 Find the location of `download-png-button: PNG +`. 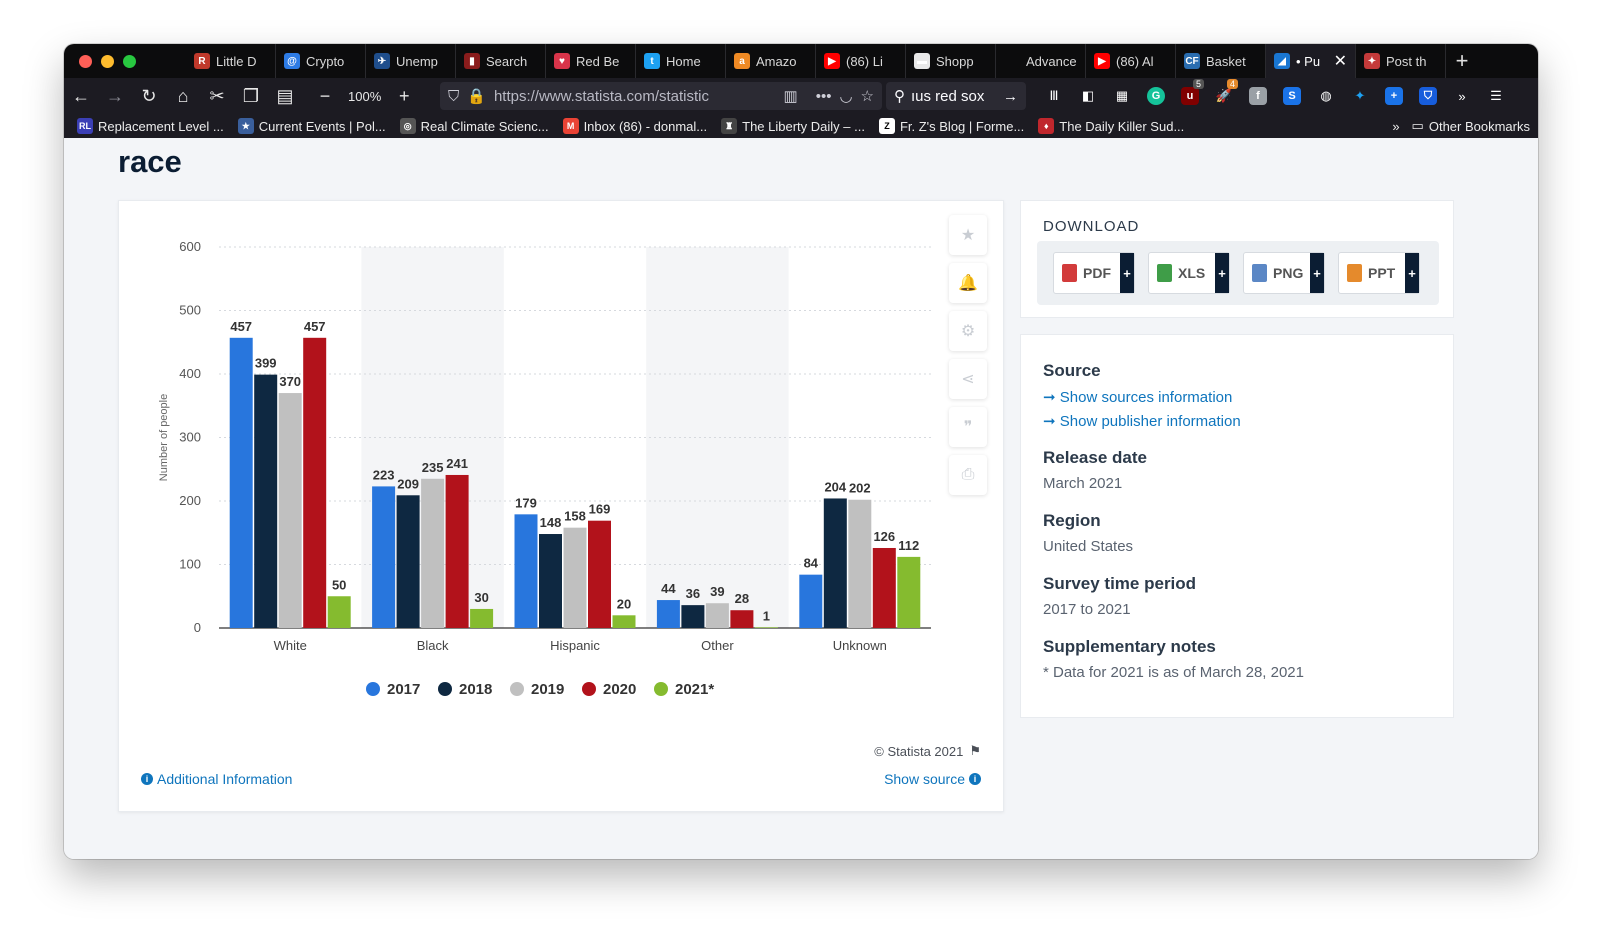

download-png-button: PNG + is located at coordinates (1284, 273).